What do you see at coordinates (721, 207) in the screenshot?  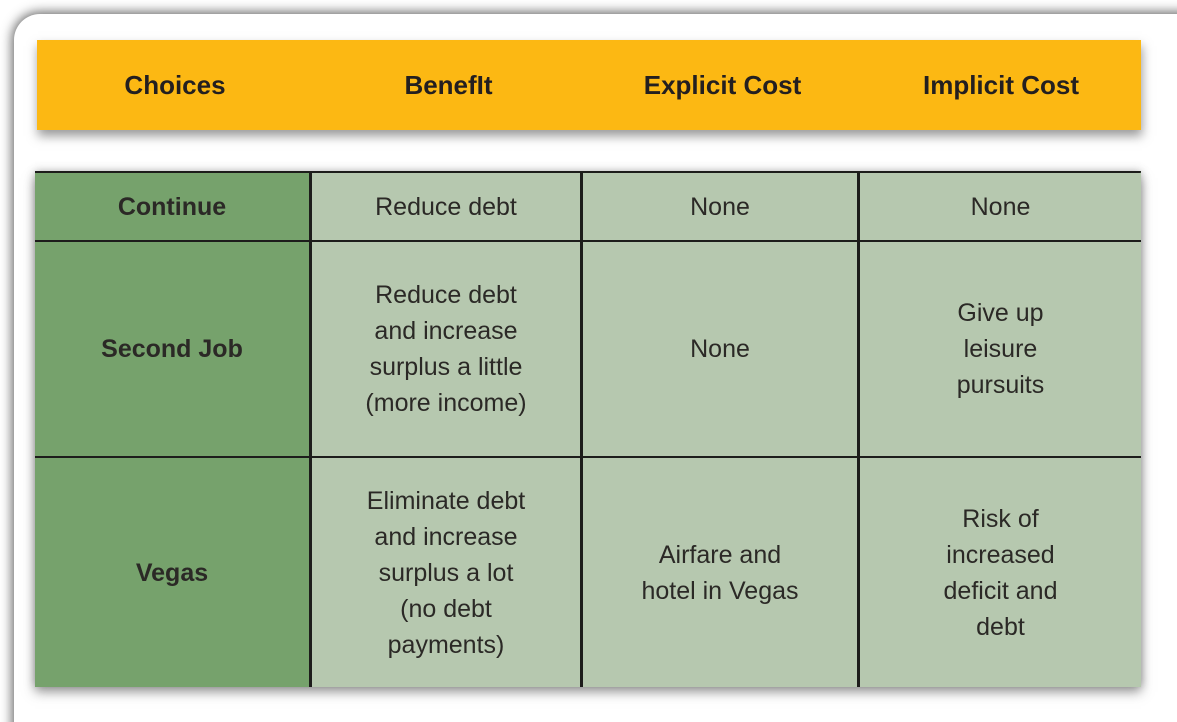 I see `cell-continue-explicit-cost: None` at bounding box center [721, 207].